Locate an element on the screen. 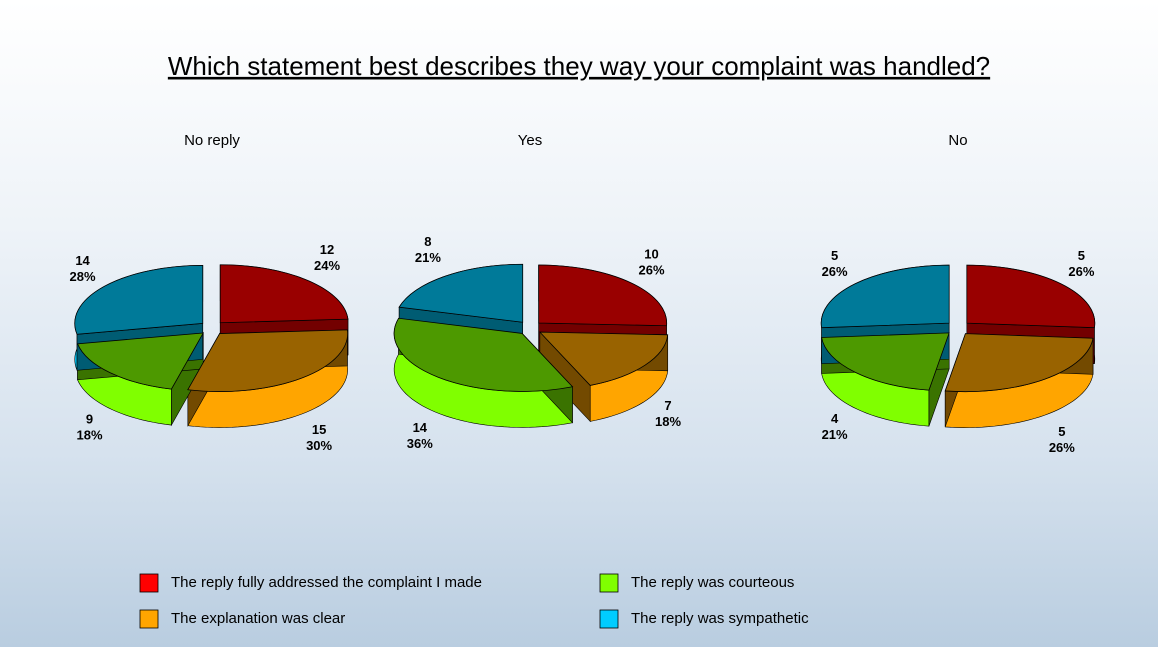  data-label-count: 7 is located at coordinates (667, 405).